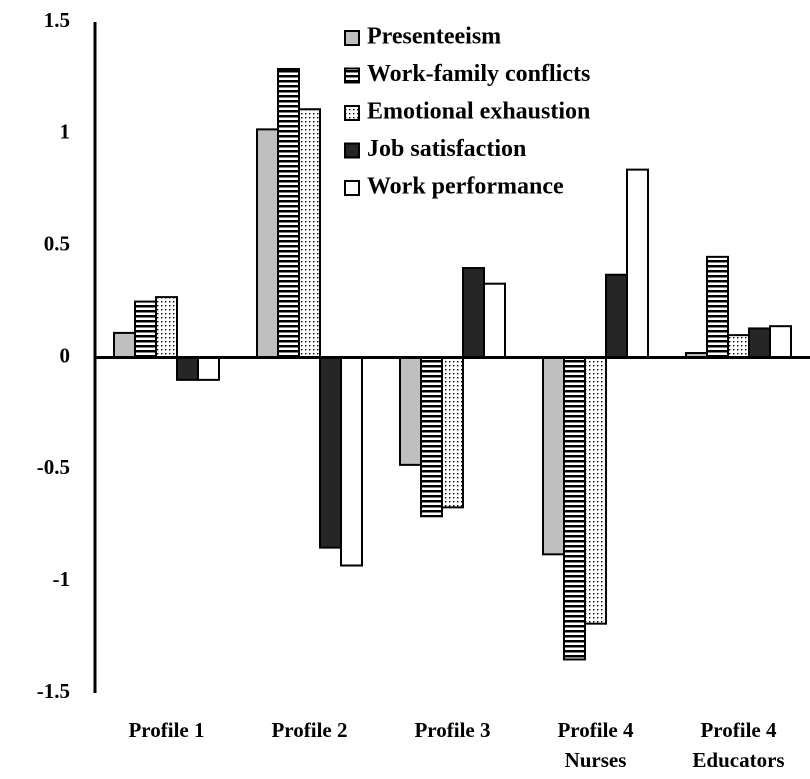 This screenshot has height=779, width=810. I want to click on x-tick-label: Profile 3, so click(452, 730).